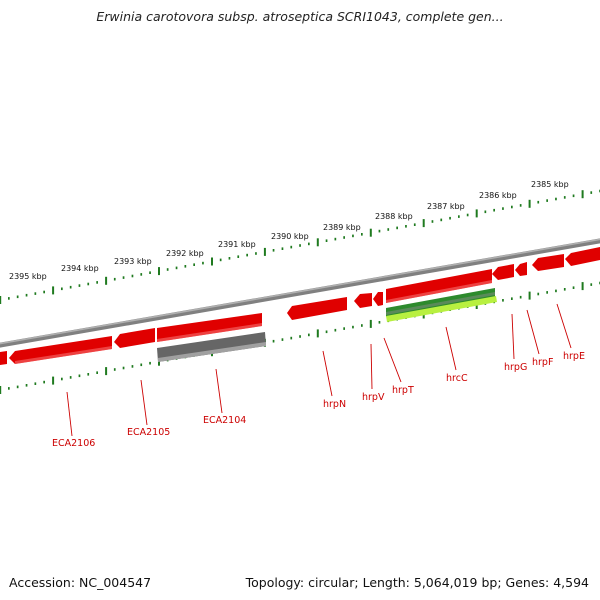  What do you see at coordinates (28, 276) in the screenshot?
I see `ruler-label: 2395 kbp` at bounding box center [28, 276].